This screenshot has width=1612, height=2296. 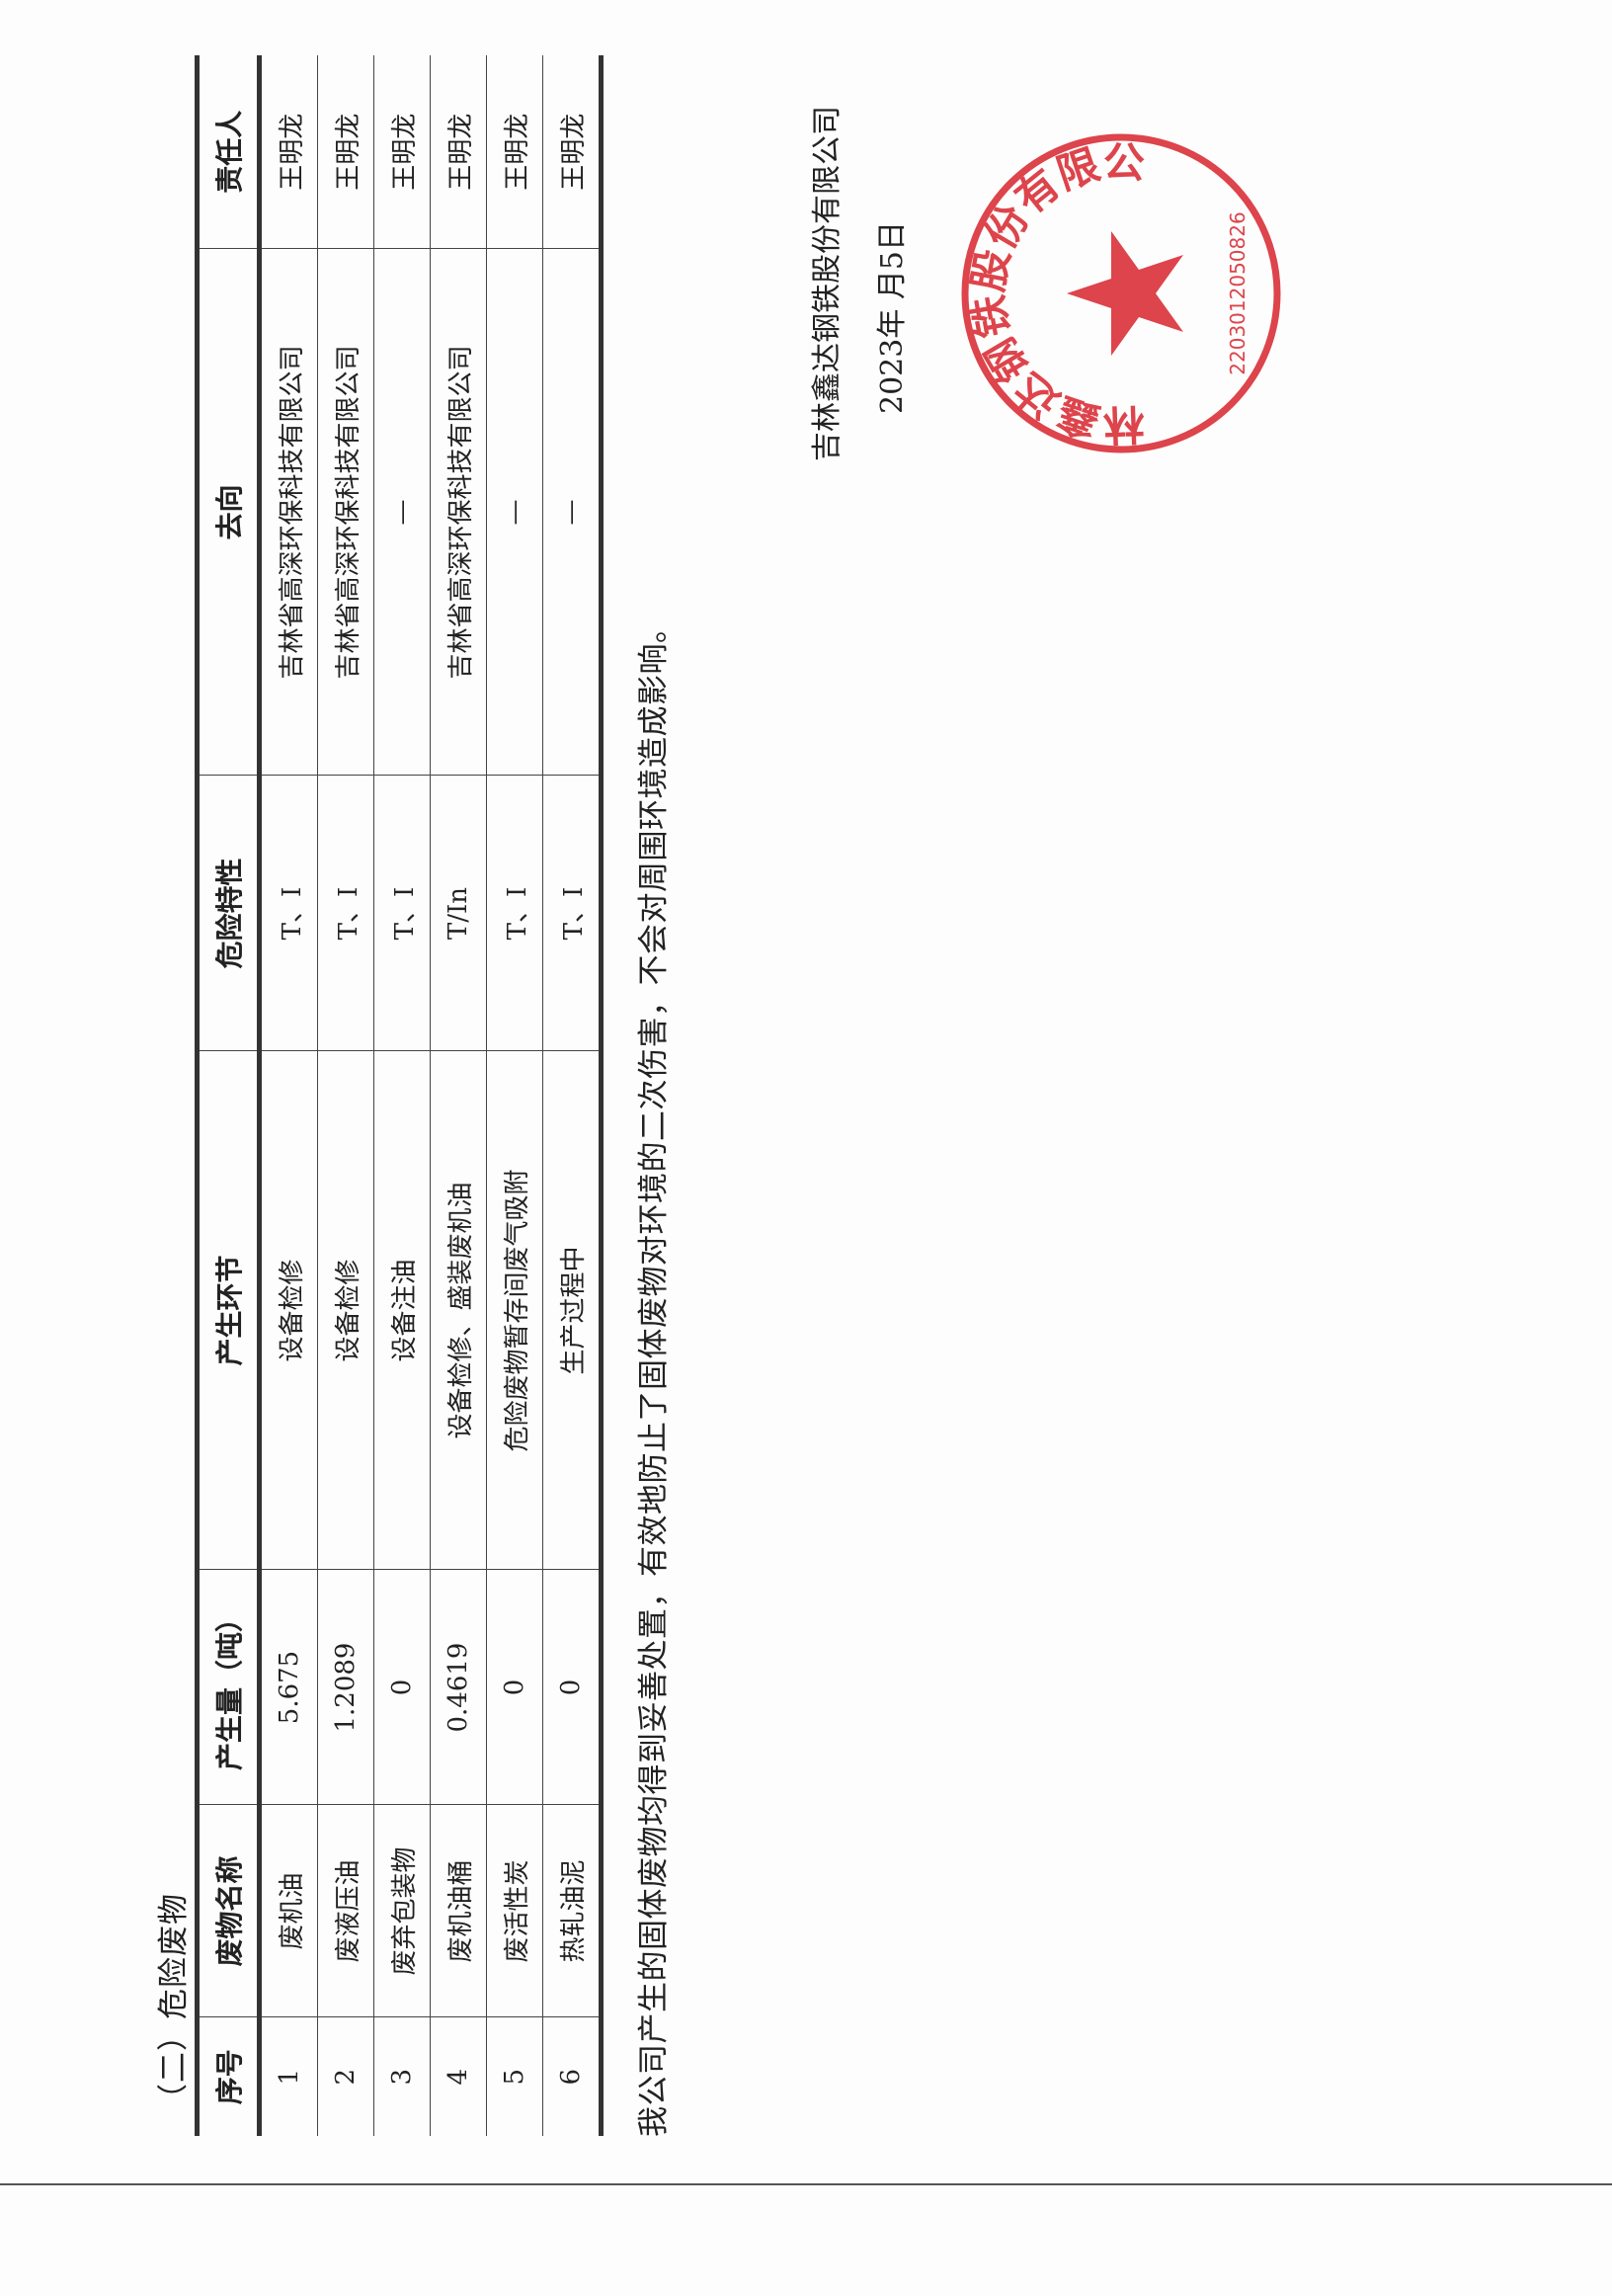 What do you see at coordinates (288, 1911) in the screenshot?
I see `cell-waste-name: 废机油` at bounding box center [288, 1911].